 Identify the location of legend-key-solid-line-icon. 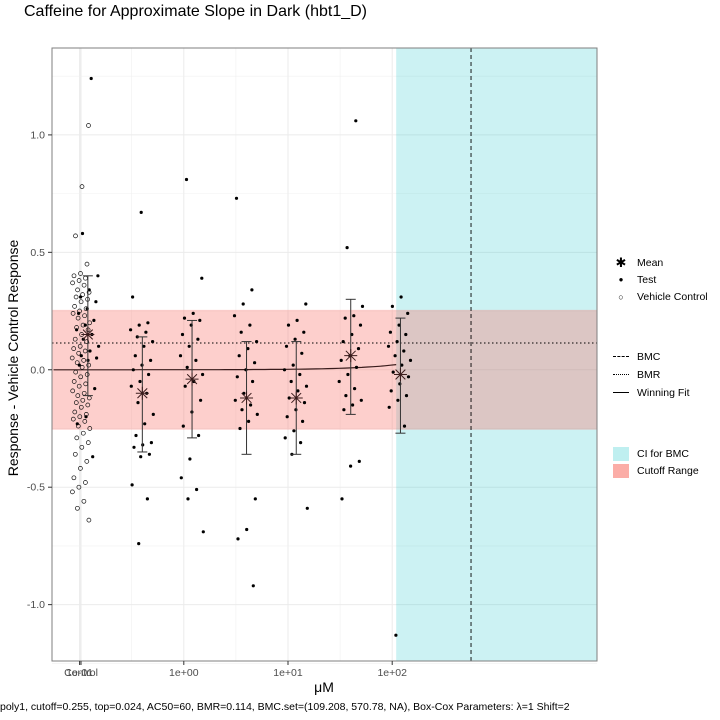
(621, 393).